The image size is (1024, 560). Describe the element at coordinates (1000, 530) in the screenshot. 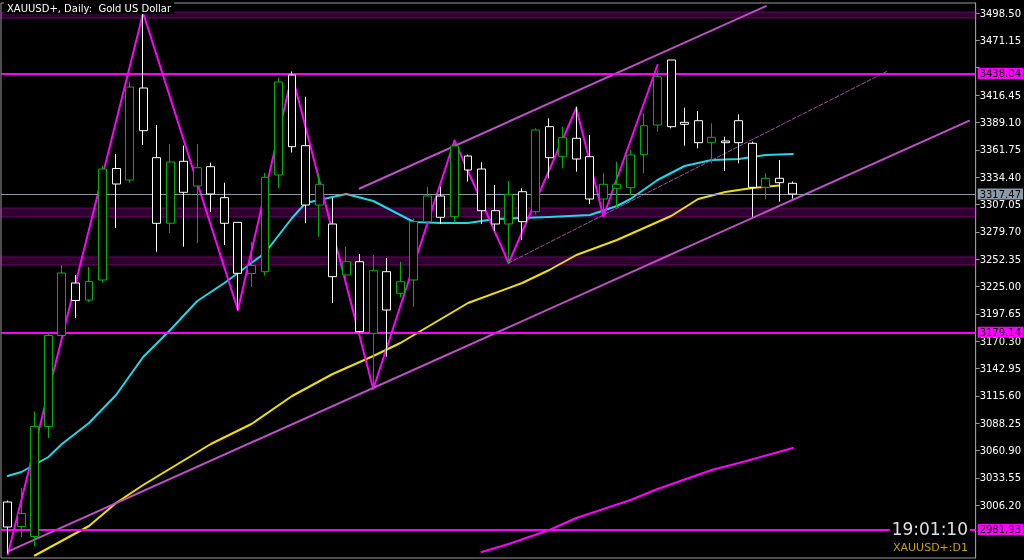

I see `ref-line-label: 2981.93` at that location.